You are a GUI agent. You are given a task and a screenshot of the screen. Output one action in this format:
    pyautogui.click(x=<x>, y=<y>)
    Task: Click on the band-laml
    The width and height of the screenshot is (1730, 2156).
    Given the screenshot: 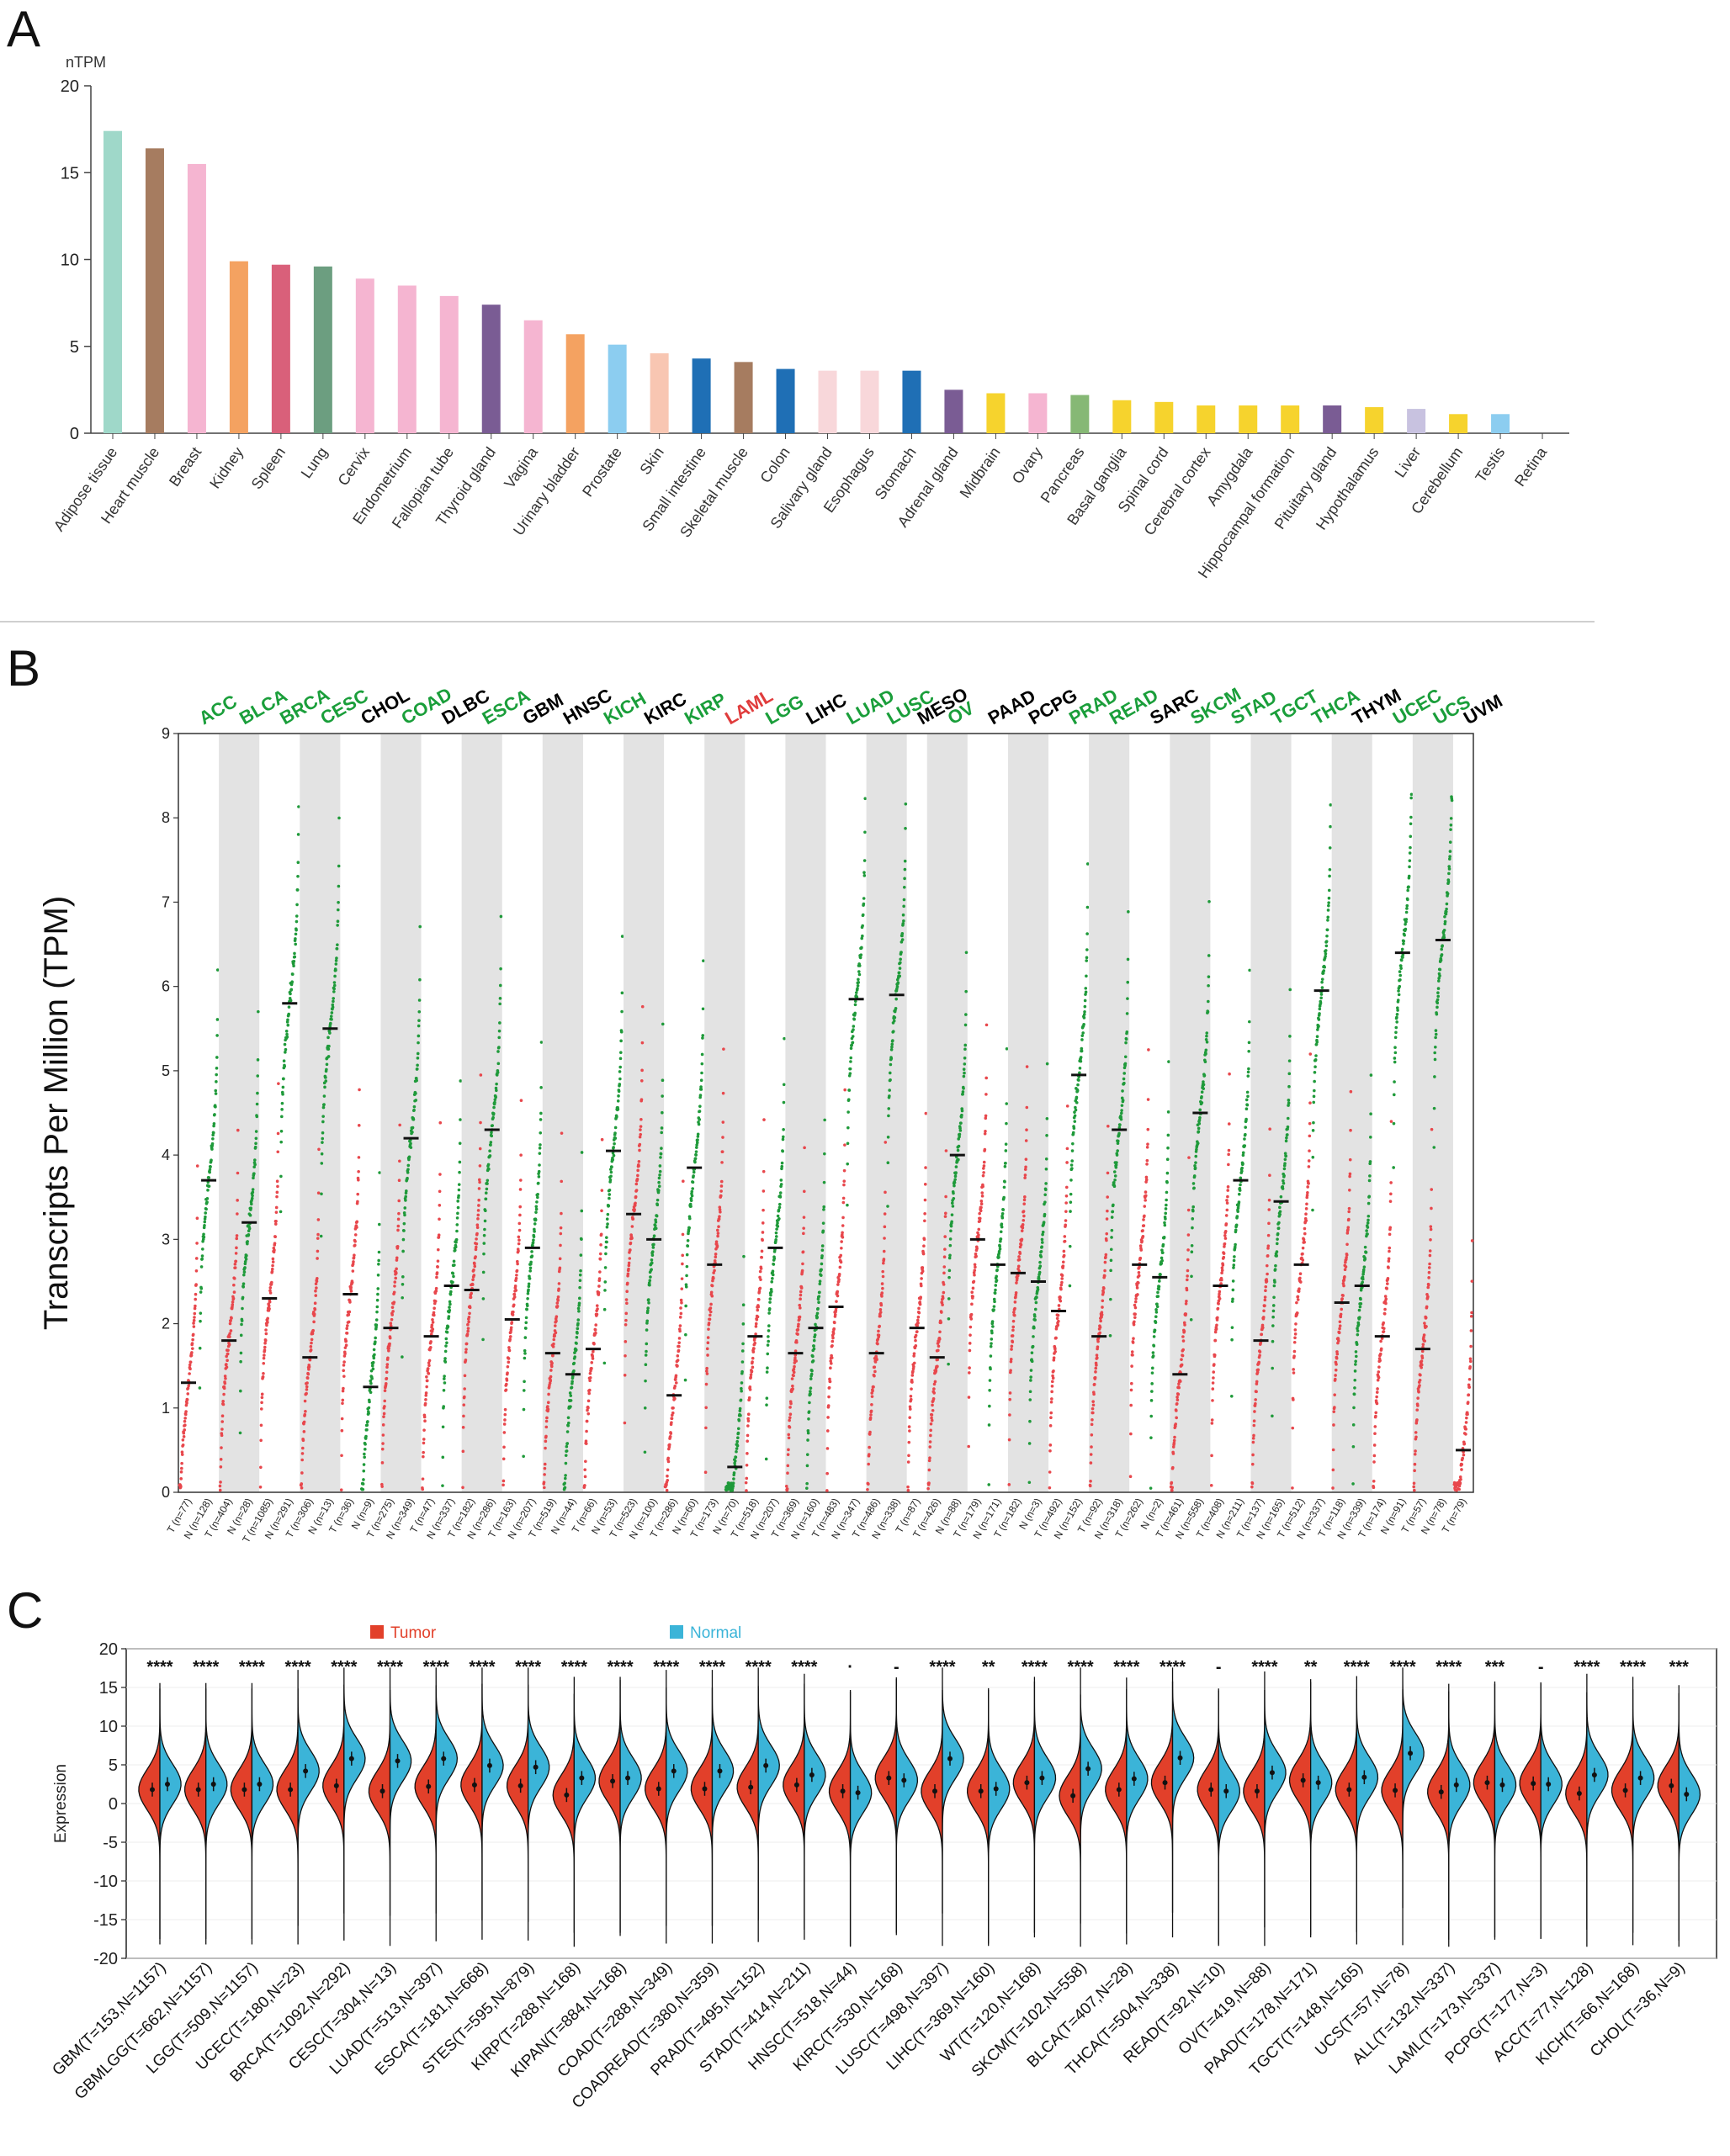 What is the action you would take?
    pyautogui.click(x=725, y=1112)
    